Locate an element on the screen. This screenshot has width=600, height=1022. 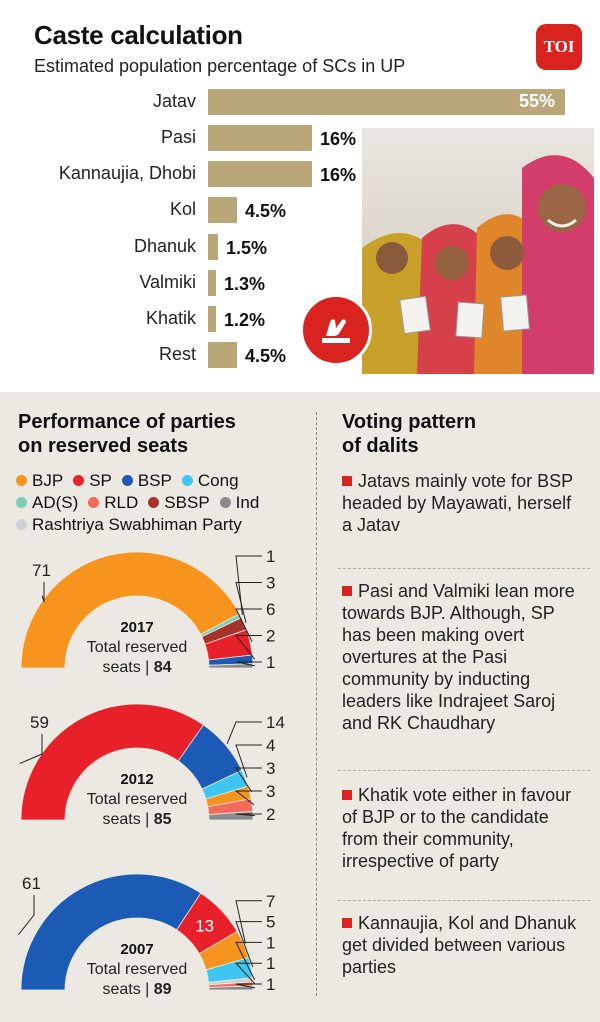
bar-label: Valmiki is located at coordinates (167, 282).